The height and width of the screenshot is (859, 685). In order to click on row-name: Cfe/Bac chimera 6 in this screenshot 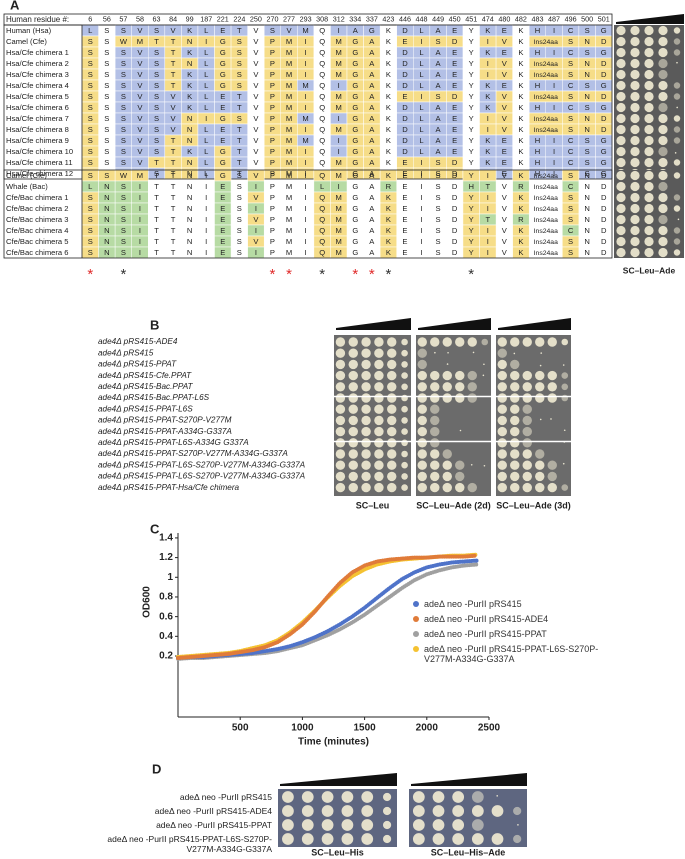, I will do `click(37, 252)`.